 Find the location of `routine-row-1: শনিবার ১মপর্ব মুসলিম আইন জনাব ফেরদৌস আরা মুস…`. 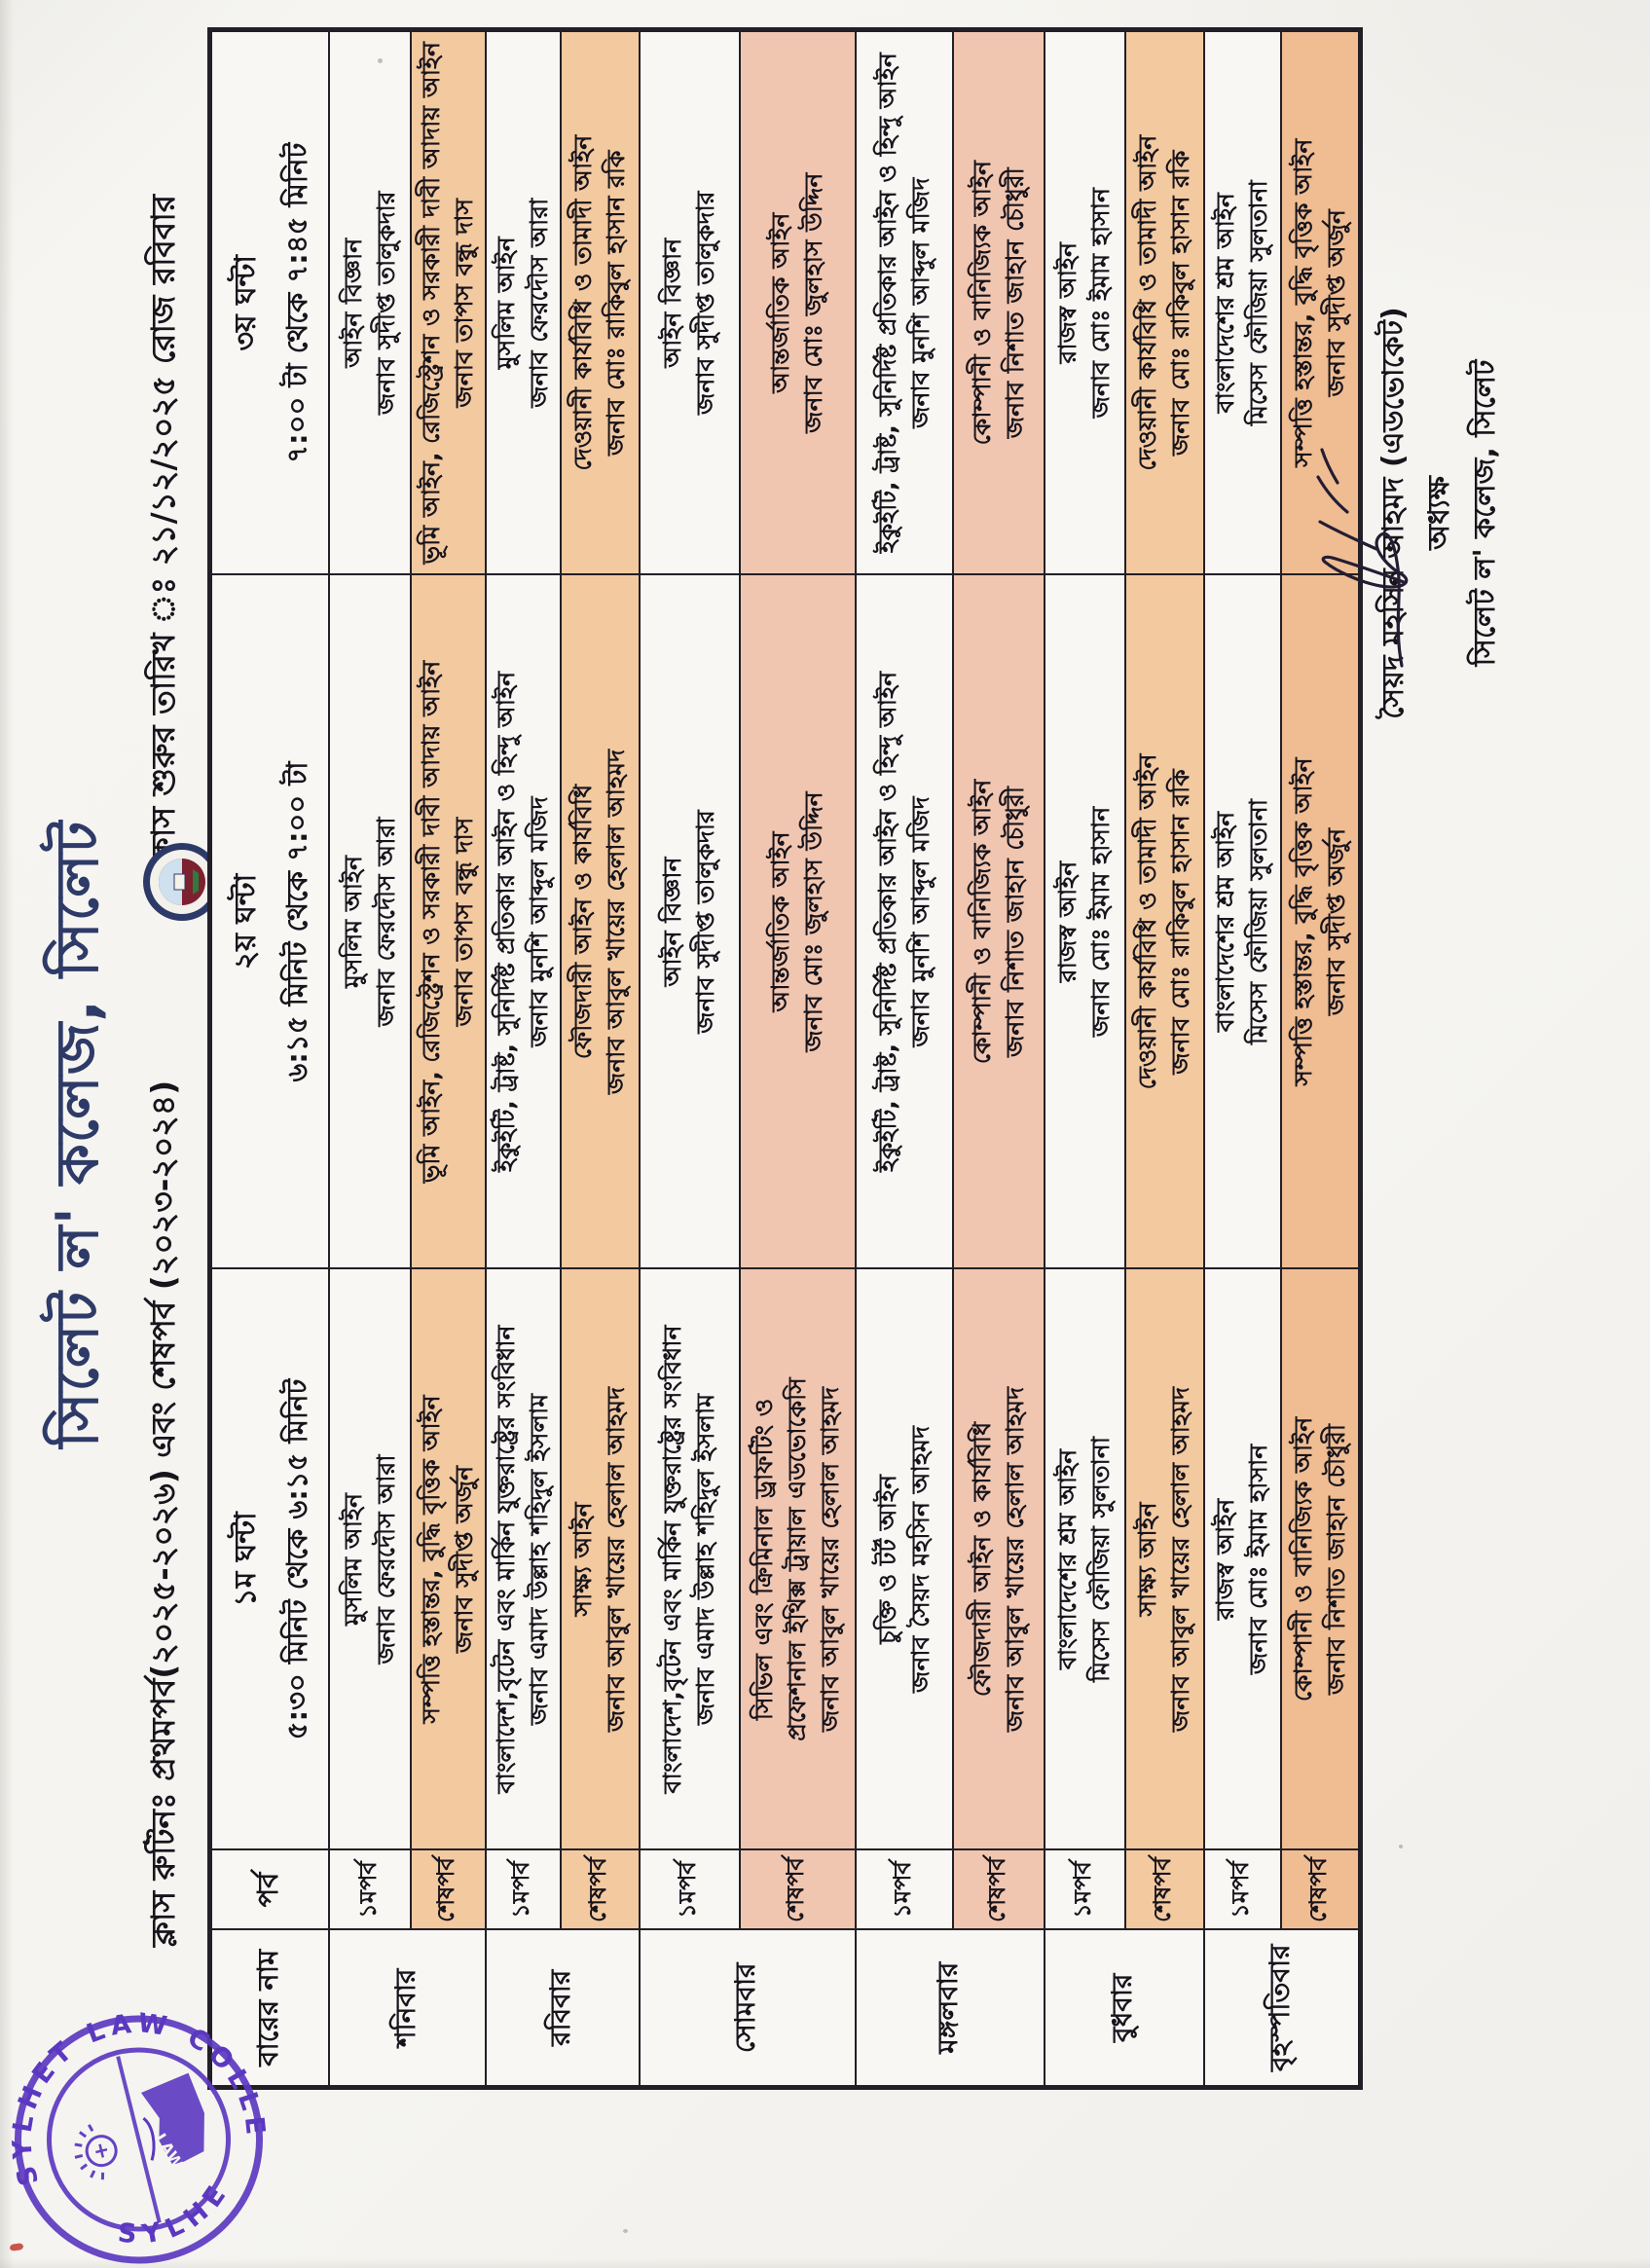

routine-row-1: শনিবার ১মপর্ব মুসলিম আইন জনাব ফেরদৌস আরা মুস… is located at coordinates (407, 1058).